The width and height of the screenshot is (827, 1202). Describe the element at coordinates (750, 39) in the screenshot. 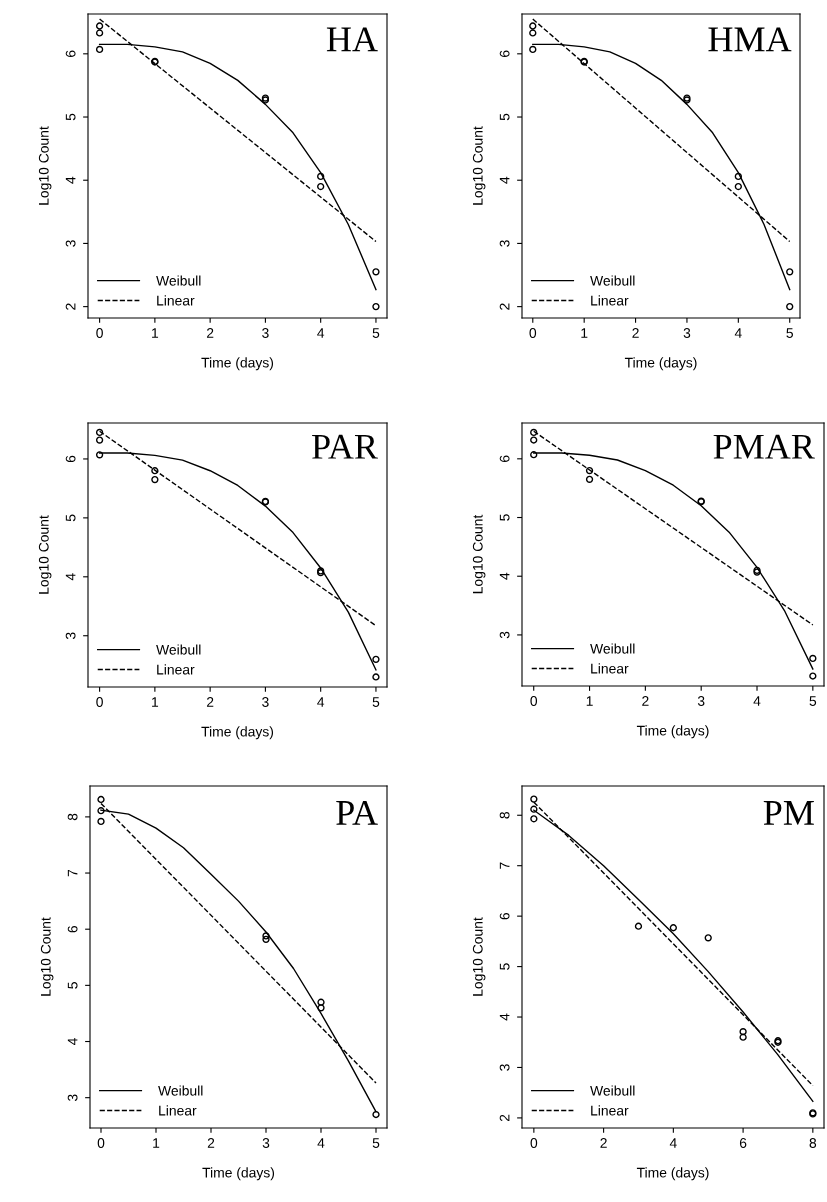

I see `chart-title: HMA` at that location.